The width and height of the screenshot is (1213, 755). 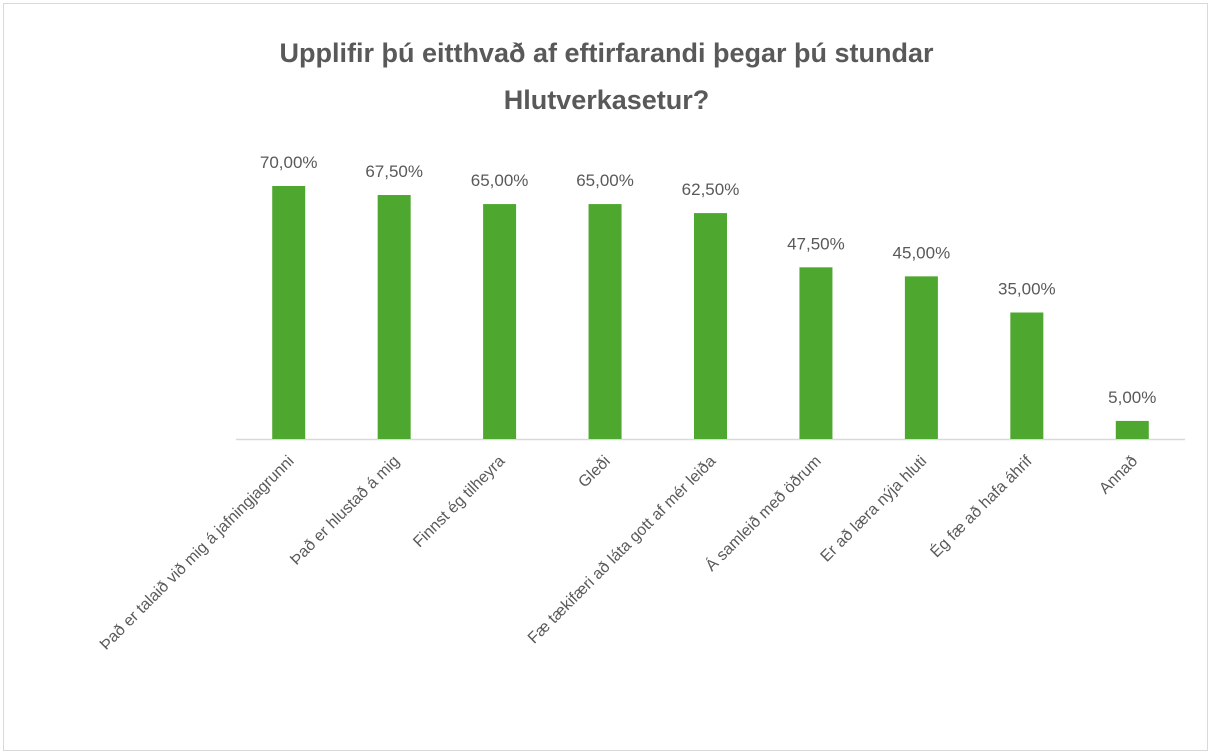 I want to click on data-label: 62,50%, so click(x=711, y=189).